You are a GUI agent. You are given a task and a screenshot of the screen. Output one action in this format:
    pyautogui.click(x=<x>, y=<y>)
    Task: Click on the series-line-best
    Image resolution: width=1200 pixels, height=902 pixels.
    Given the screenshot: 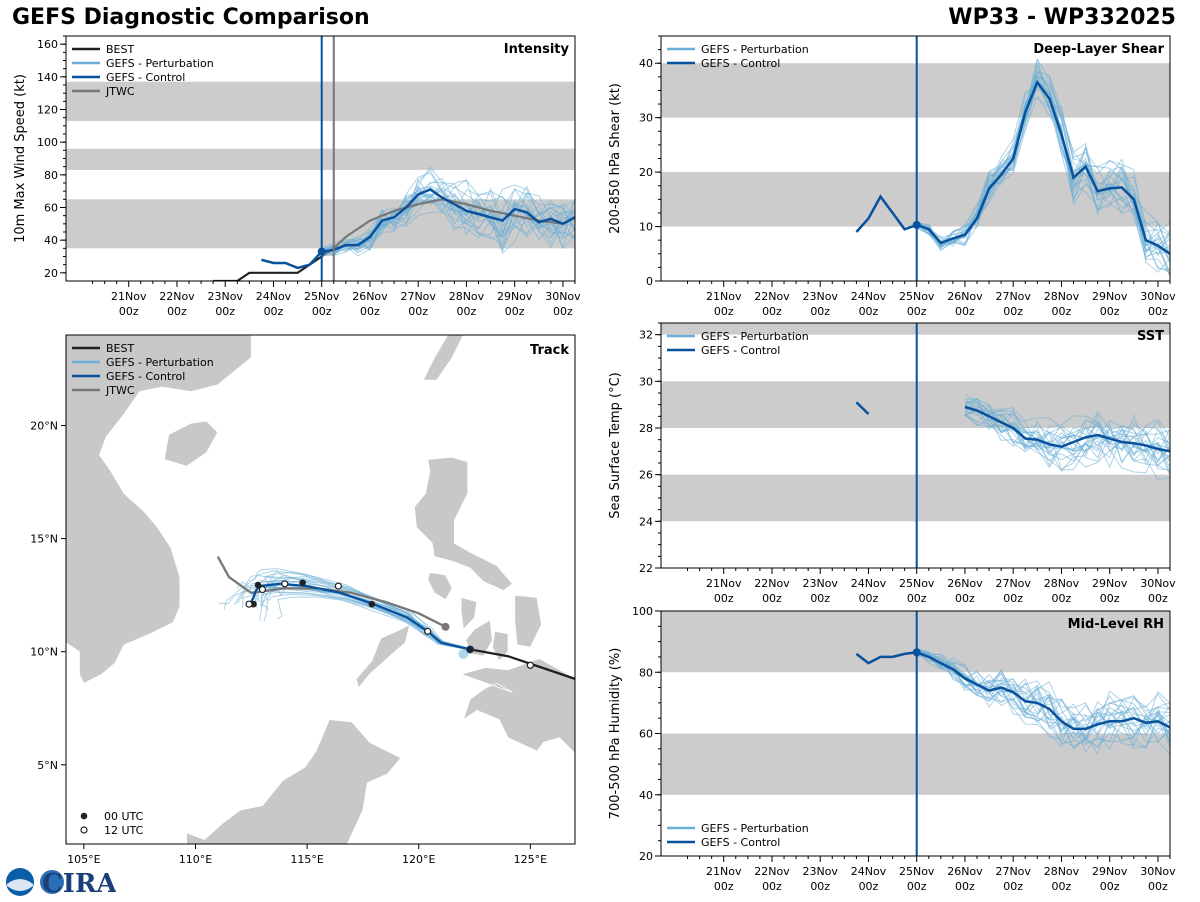 What is the action you would take?
    pyautogui.click(x=268, y=268)
    